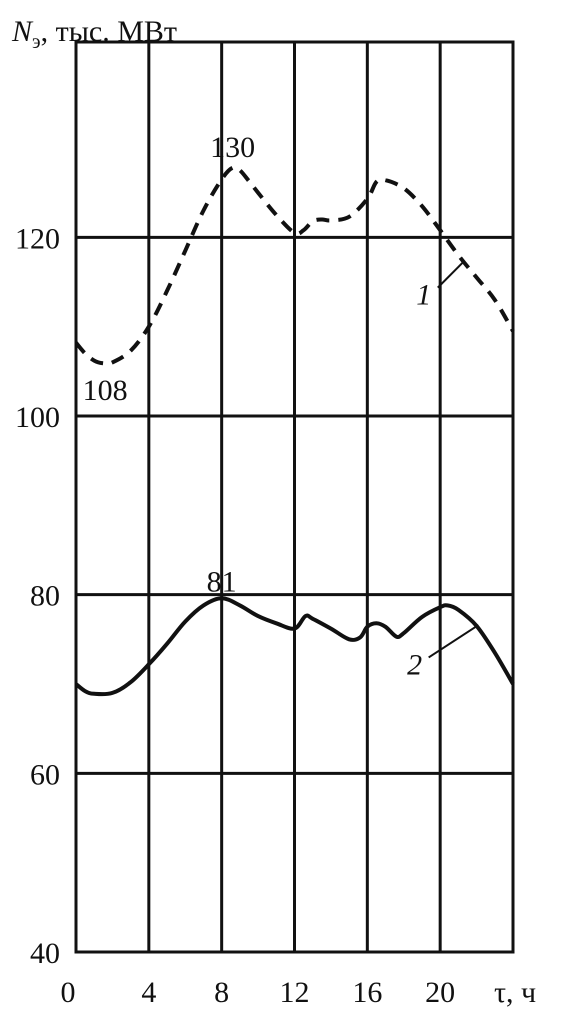 The height and width of the screenshot is (1014, 561). Describe the element at coordinates (45, 774) in the screenshot. I see `y-tick-label-60: 60` at that location.